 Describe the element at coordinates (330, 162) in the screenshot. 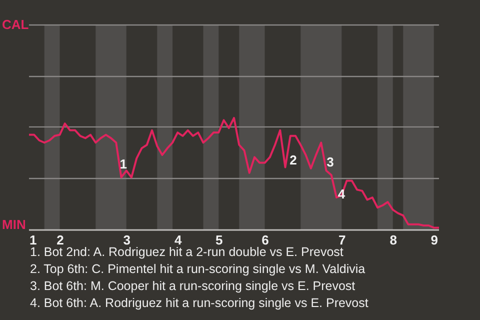

I see `annotation: 3` at that location.